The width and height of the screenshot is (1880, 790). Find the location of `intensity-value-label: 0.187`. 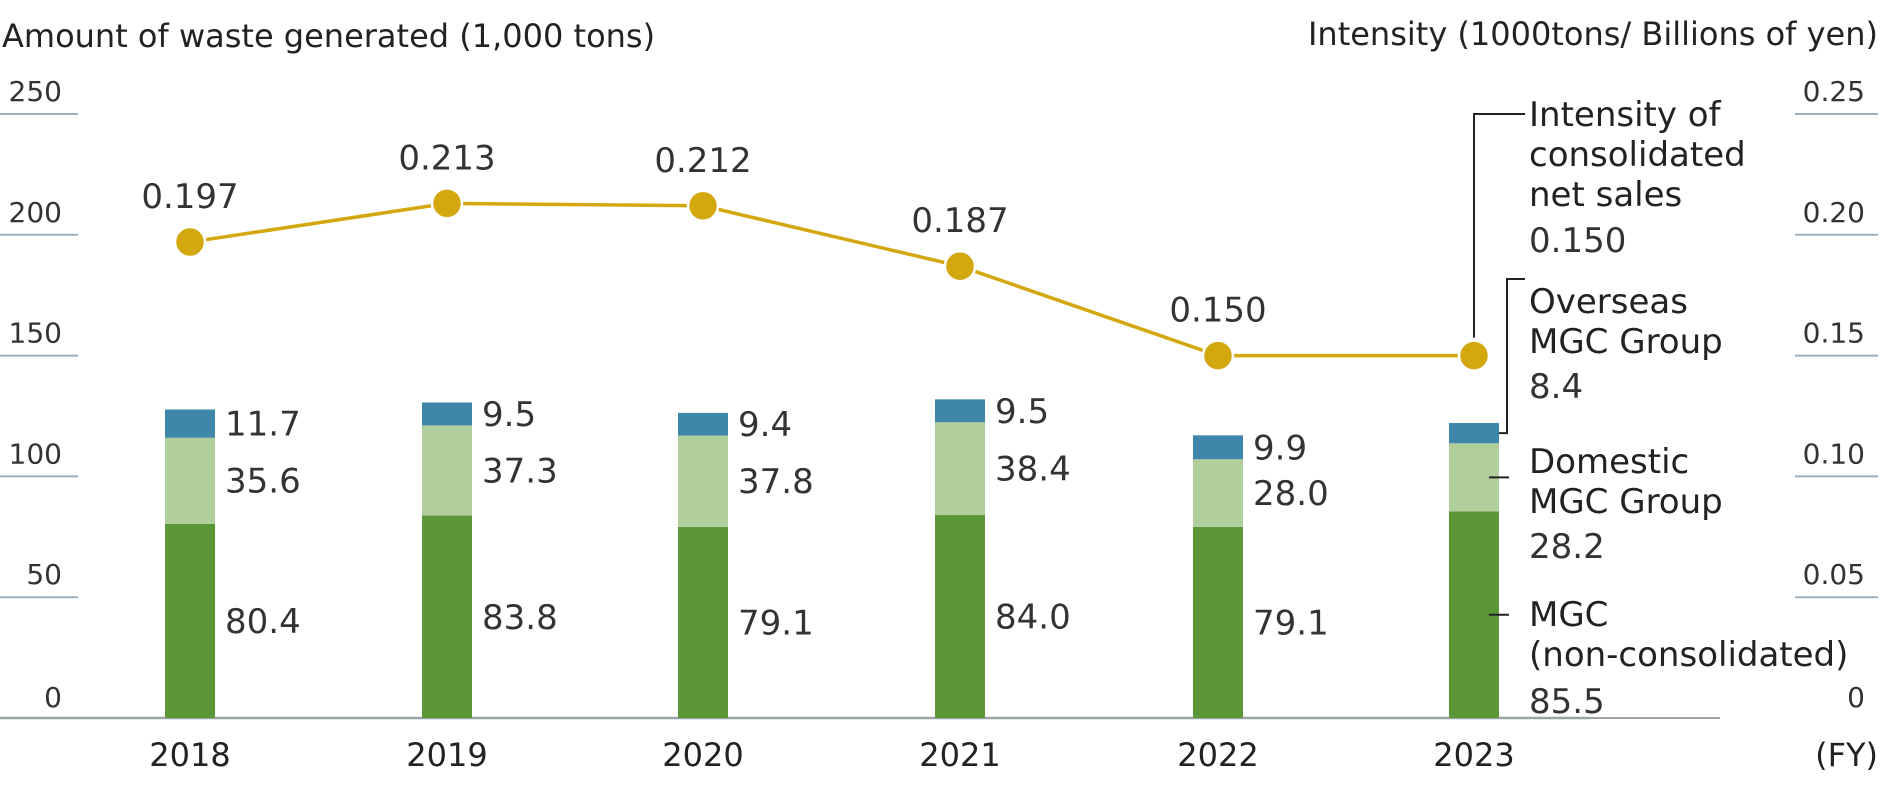

intensity-value-label: 0.187 is located at coordinates (959, 221).